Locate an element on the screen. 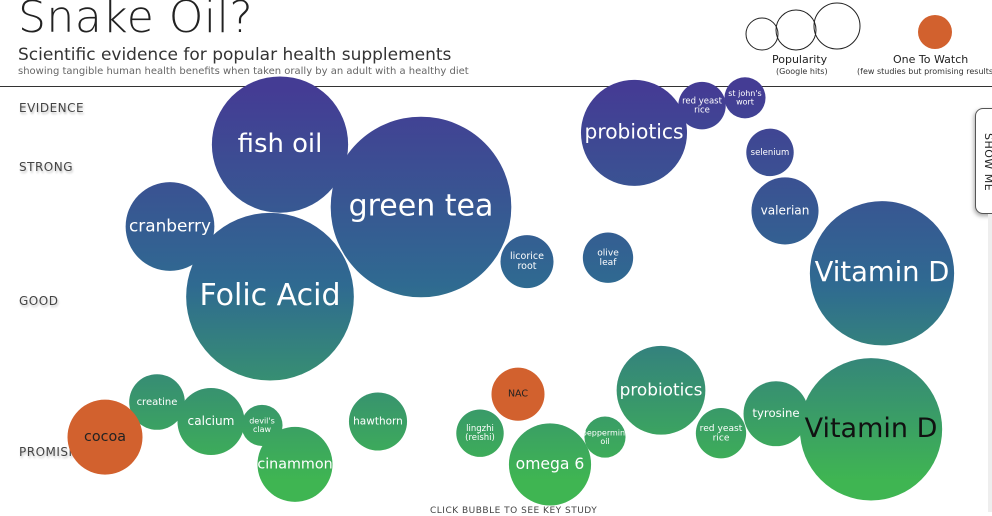  bubble-cocoa: cocoa is located at coordinates (105, 437).